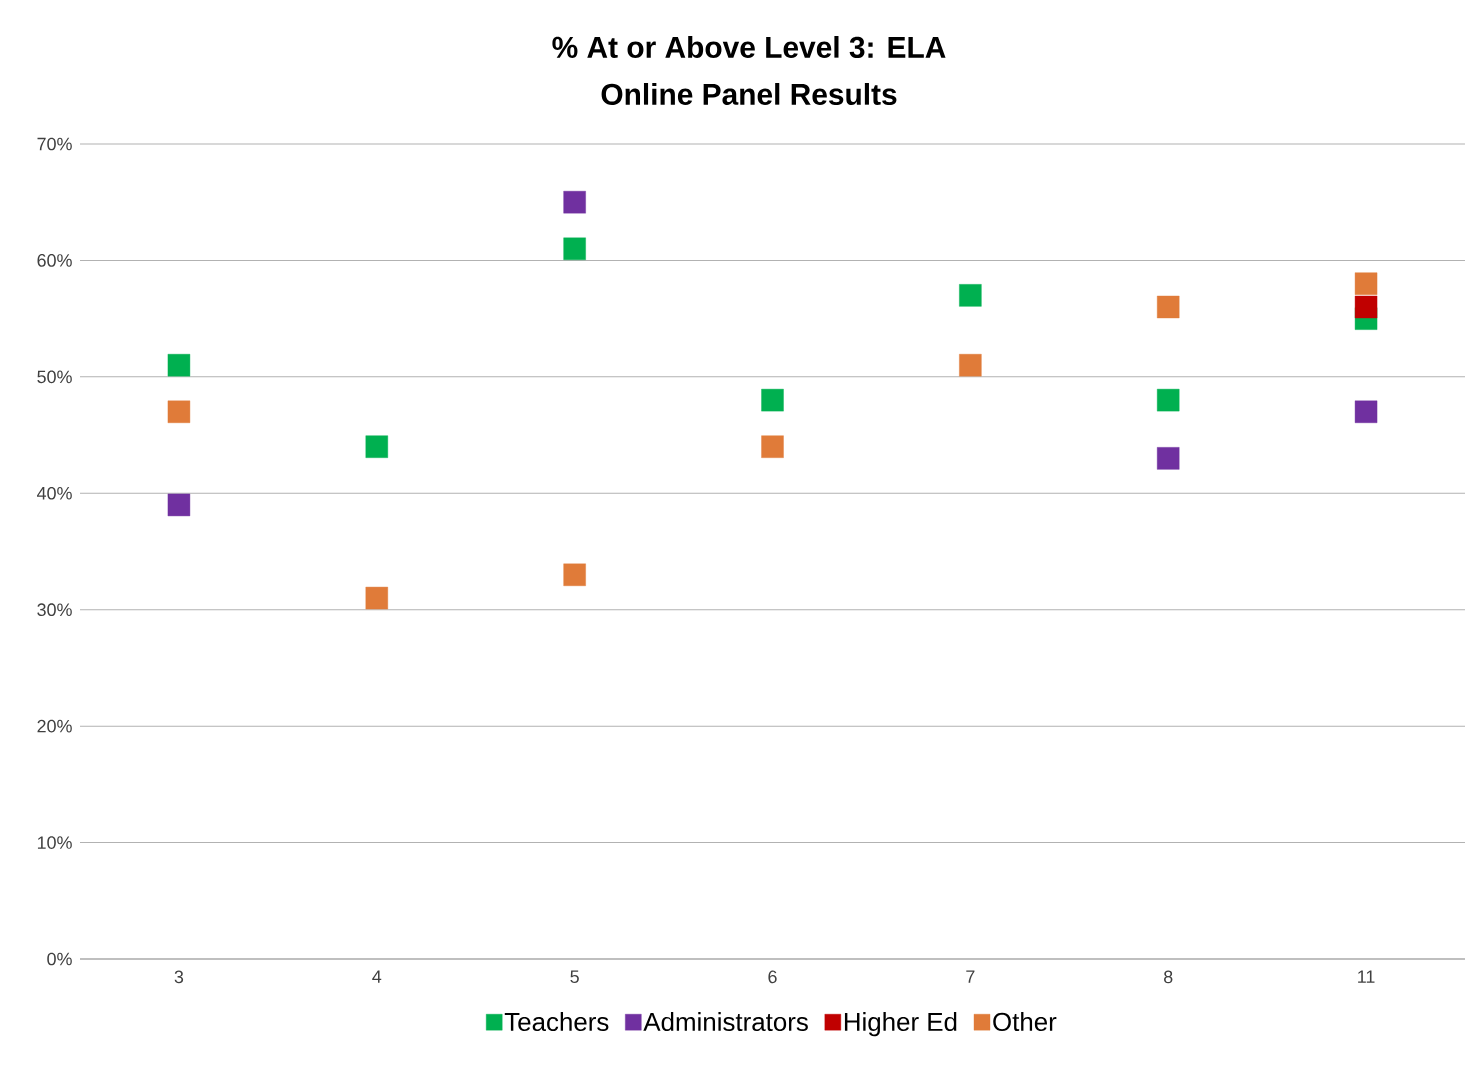  Describe the element at coordinates (54, 493) in the screenshot. I see `y-tick-label: 40%` at that location.